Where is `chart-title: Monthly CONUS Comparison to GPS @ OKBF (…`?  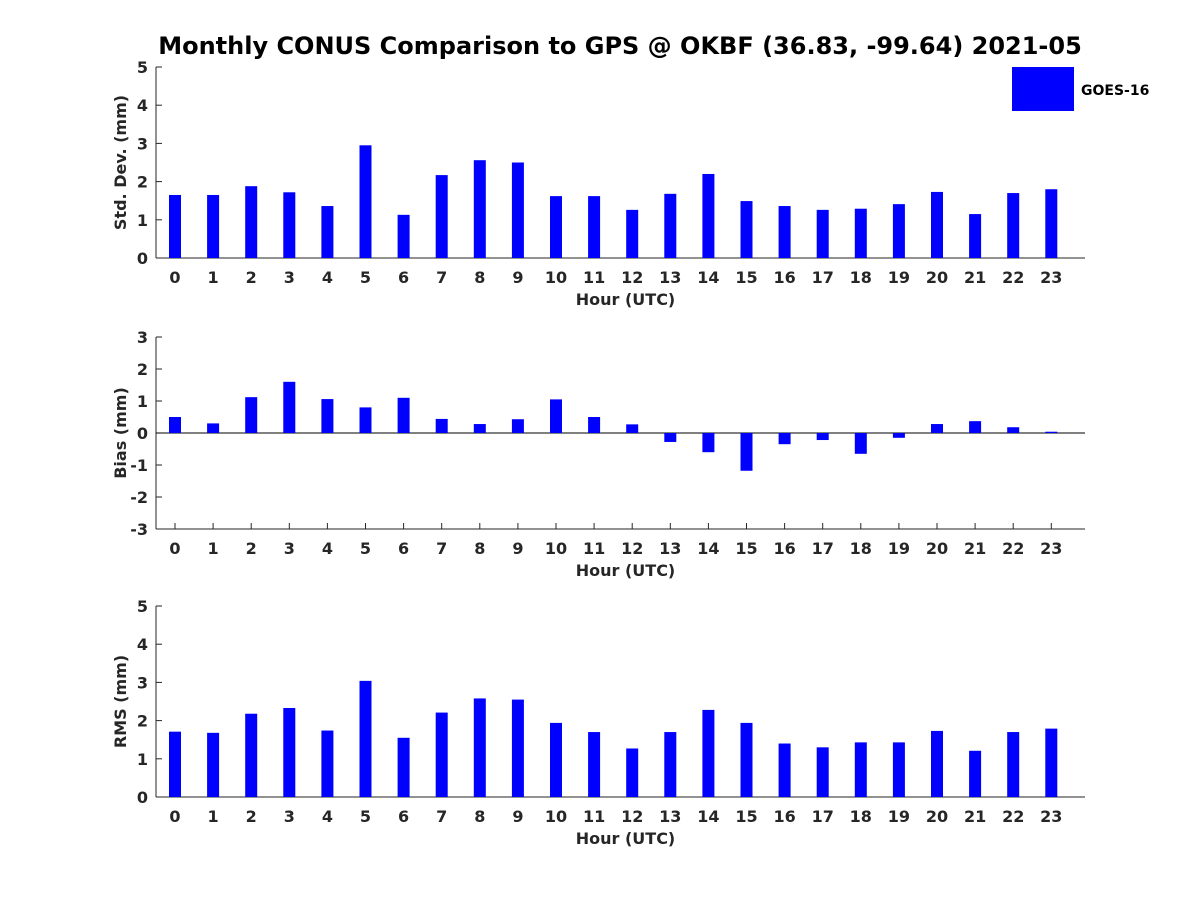
chart-title: Monthly CONUS Comparison to GPS @ OKBF (… is located at coordinates (620, 46).